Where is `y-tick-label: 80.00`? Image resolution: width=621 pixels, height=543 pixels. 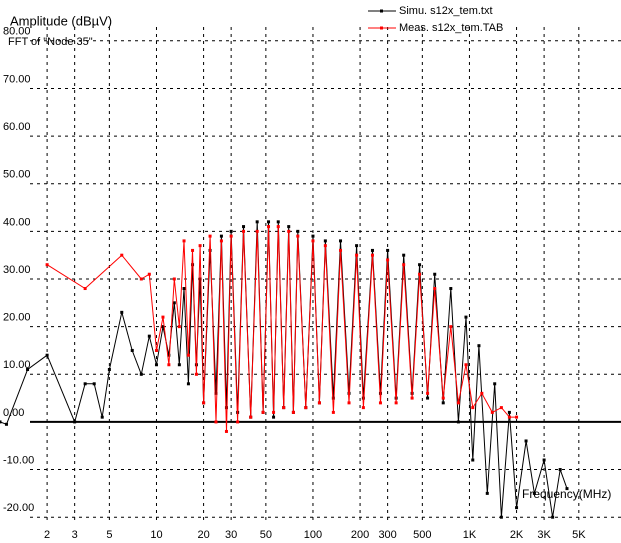 y-tick-label: 80.00 is located at coordinates (17, 32).